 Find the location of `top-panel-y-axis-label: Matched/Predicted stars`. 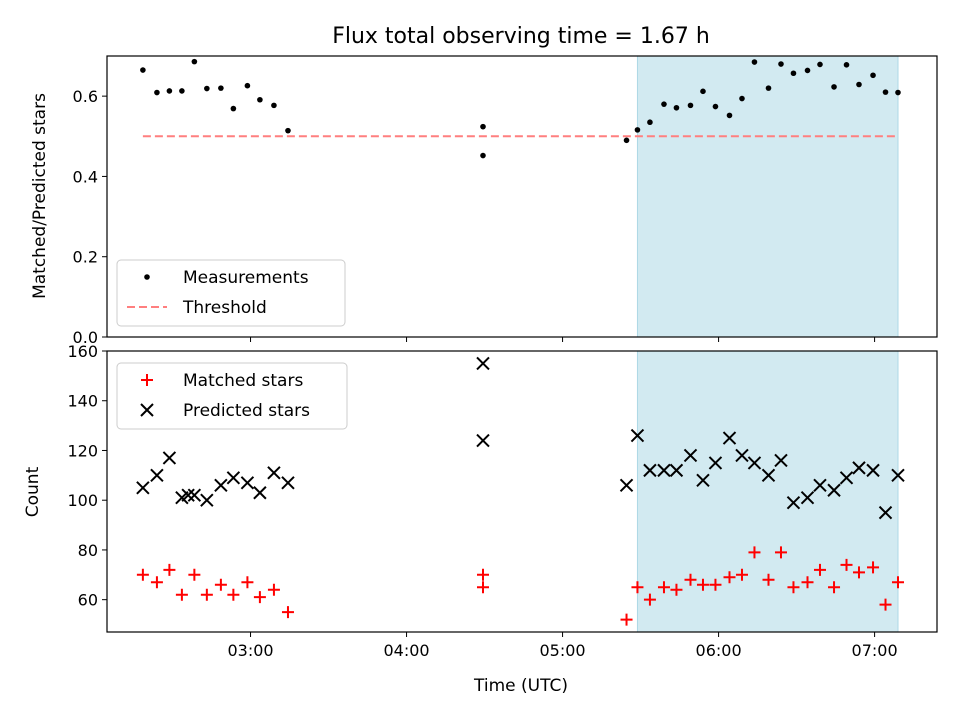

top-panel-y-axis-label: Matched/Predicted stars is located at coordinates (40, 196).